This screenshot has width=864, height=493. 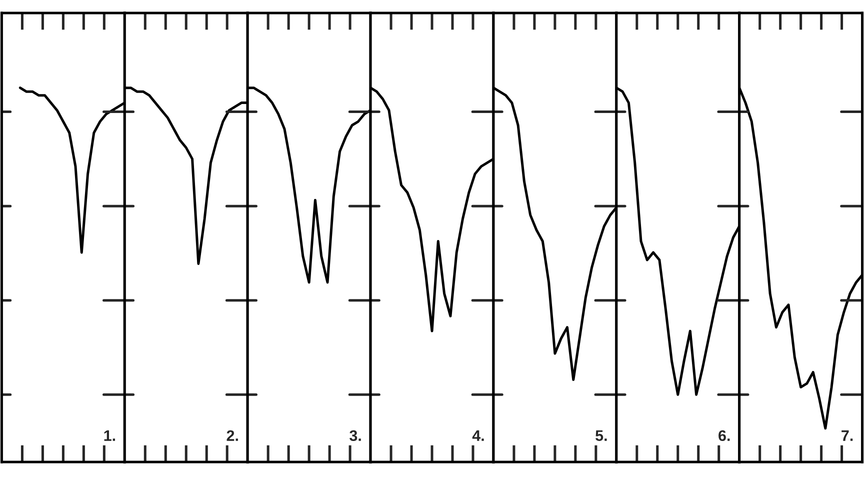 What do you see at coordinates (601, 436) in the screenshot?
I see `annotation: 5.` at bounding box center [601, 436].